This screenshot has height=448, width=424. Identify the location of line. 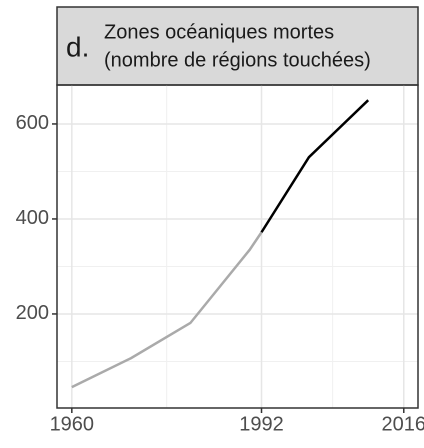
(315, 166).